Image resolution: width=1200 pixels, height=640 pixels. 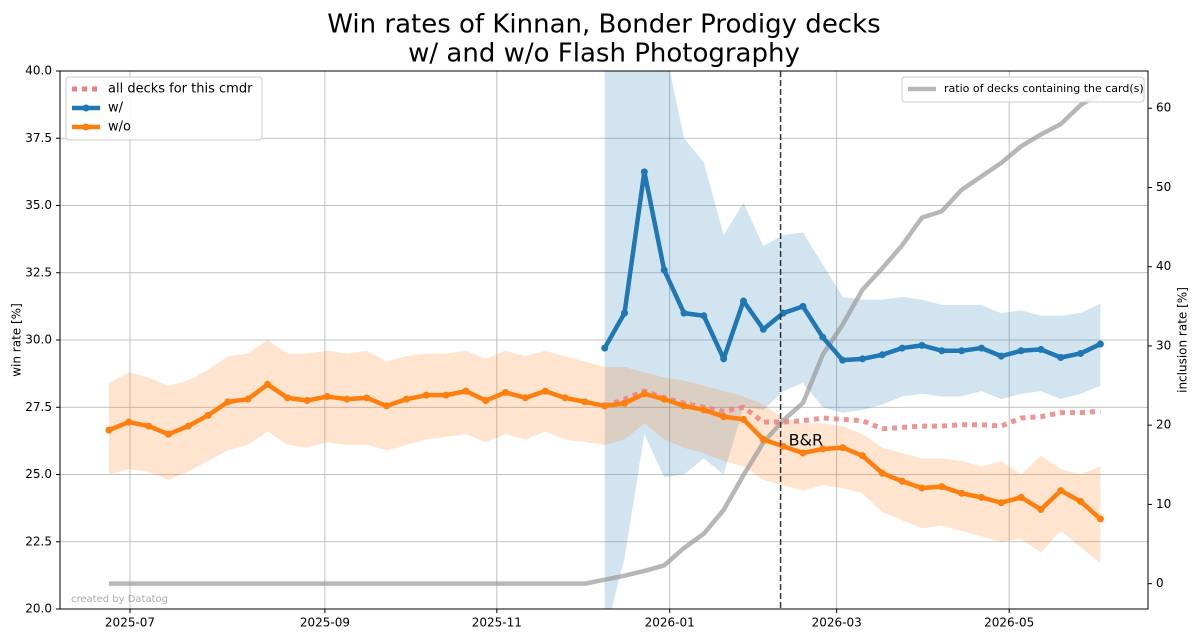 What do you see at coordinates (38, 609) in the screenshot?
I see `y-tick-label: 20.0` at bounding box center [38, 609].